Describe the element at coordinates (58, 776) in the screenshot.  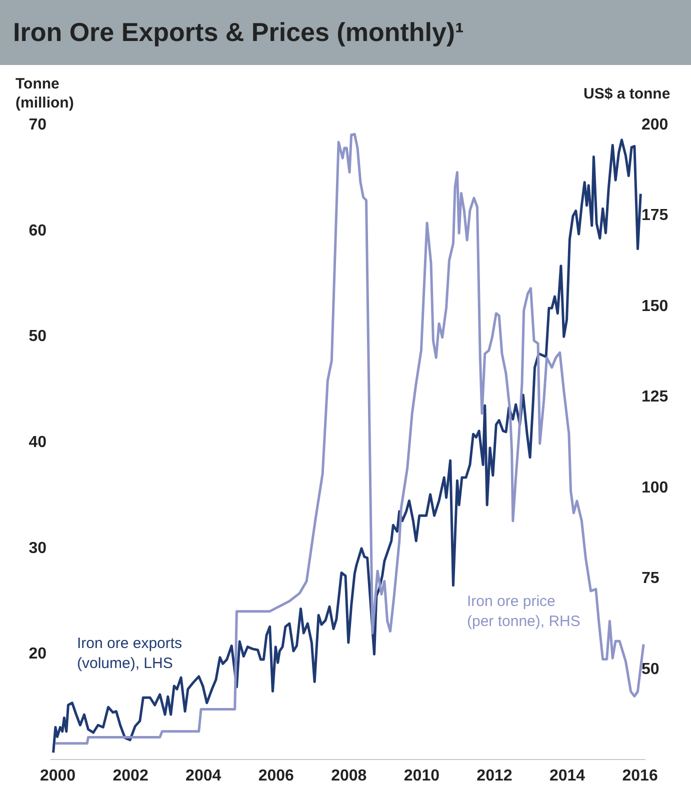
I see `x-tick-label: 2000` at that location.